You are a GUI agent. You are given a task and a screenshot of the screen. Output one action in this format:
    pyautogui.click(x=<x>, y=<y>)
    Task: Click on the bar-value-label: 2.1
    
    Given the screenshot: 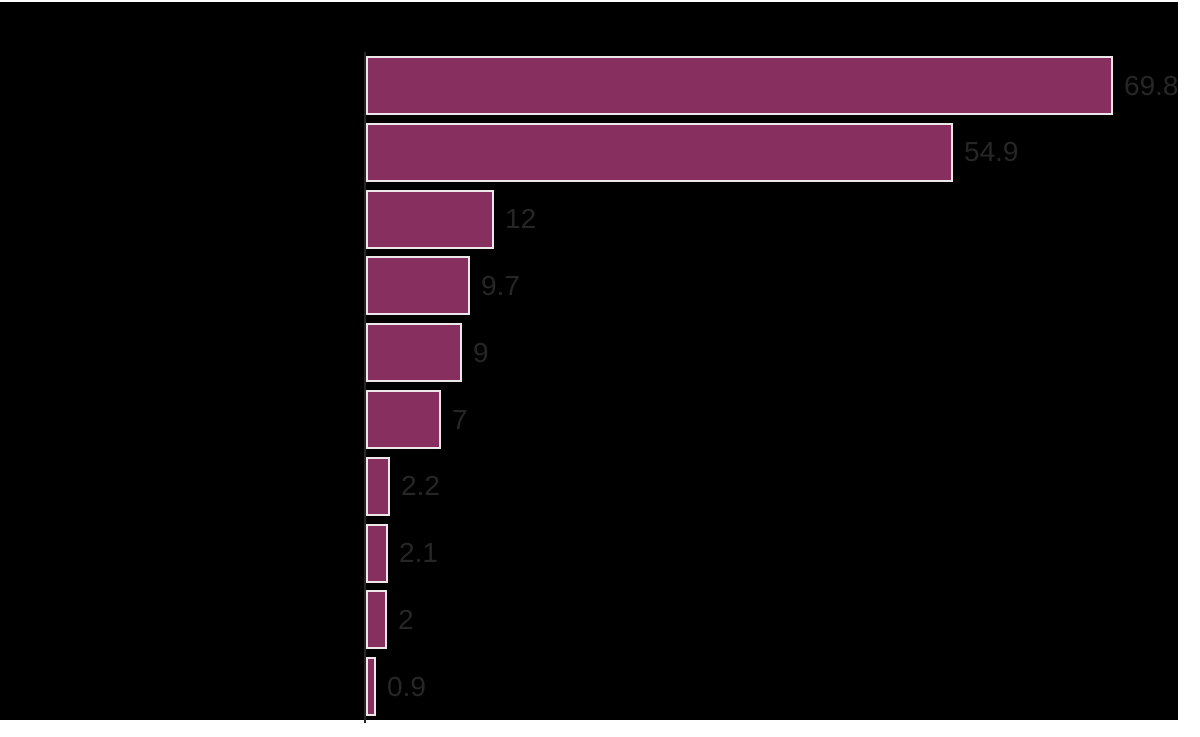 What is the action you would take?
    pyautogui.click(x=418, y=553)
    